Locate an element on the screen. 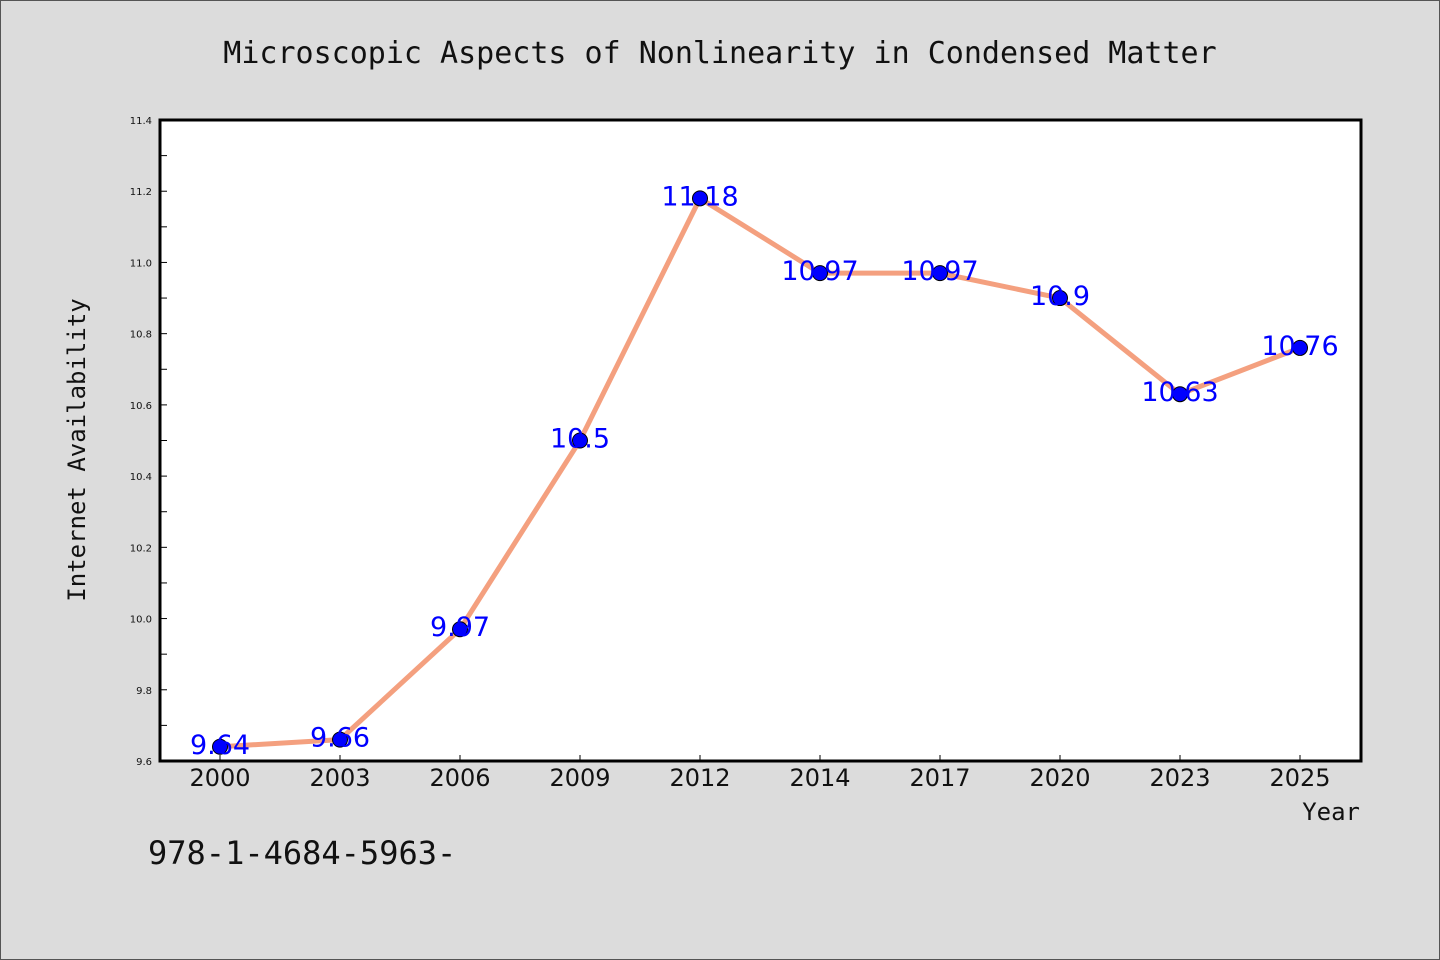  x-tick-label: 2009 is located at coordinates (579, 778).